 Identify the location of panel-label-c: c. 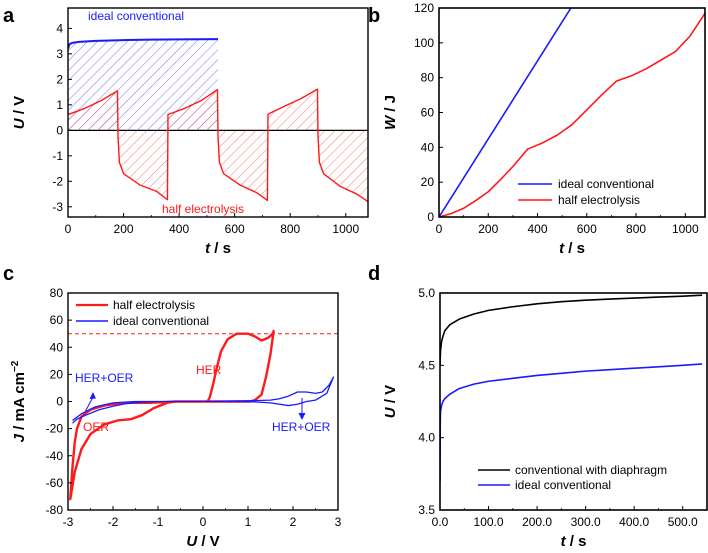
(8, 274).